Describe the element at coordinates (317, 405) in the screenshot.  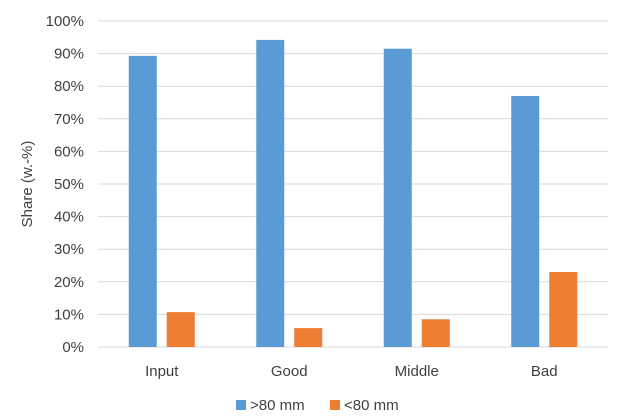
I see `legend: >80 mm <80 mm` at that location.